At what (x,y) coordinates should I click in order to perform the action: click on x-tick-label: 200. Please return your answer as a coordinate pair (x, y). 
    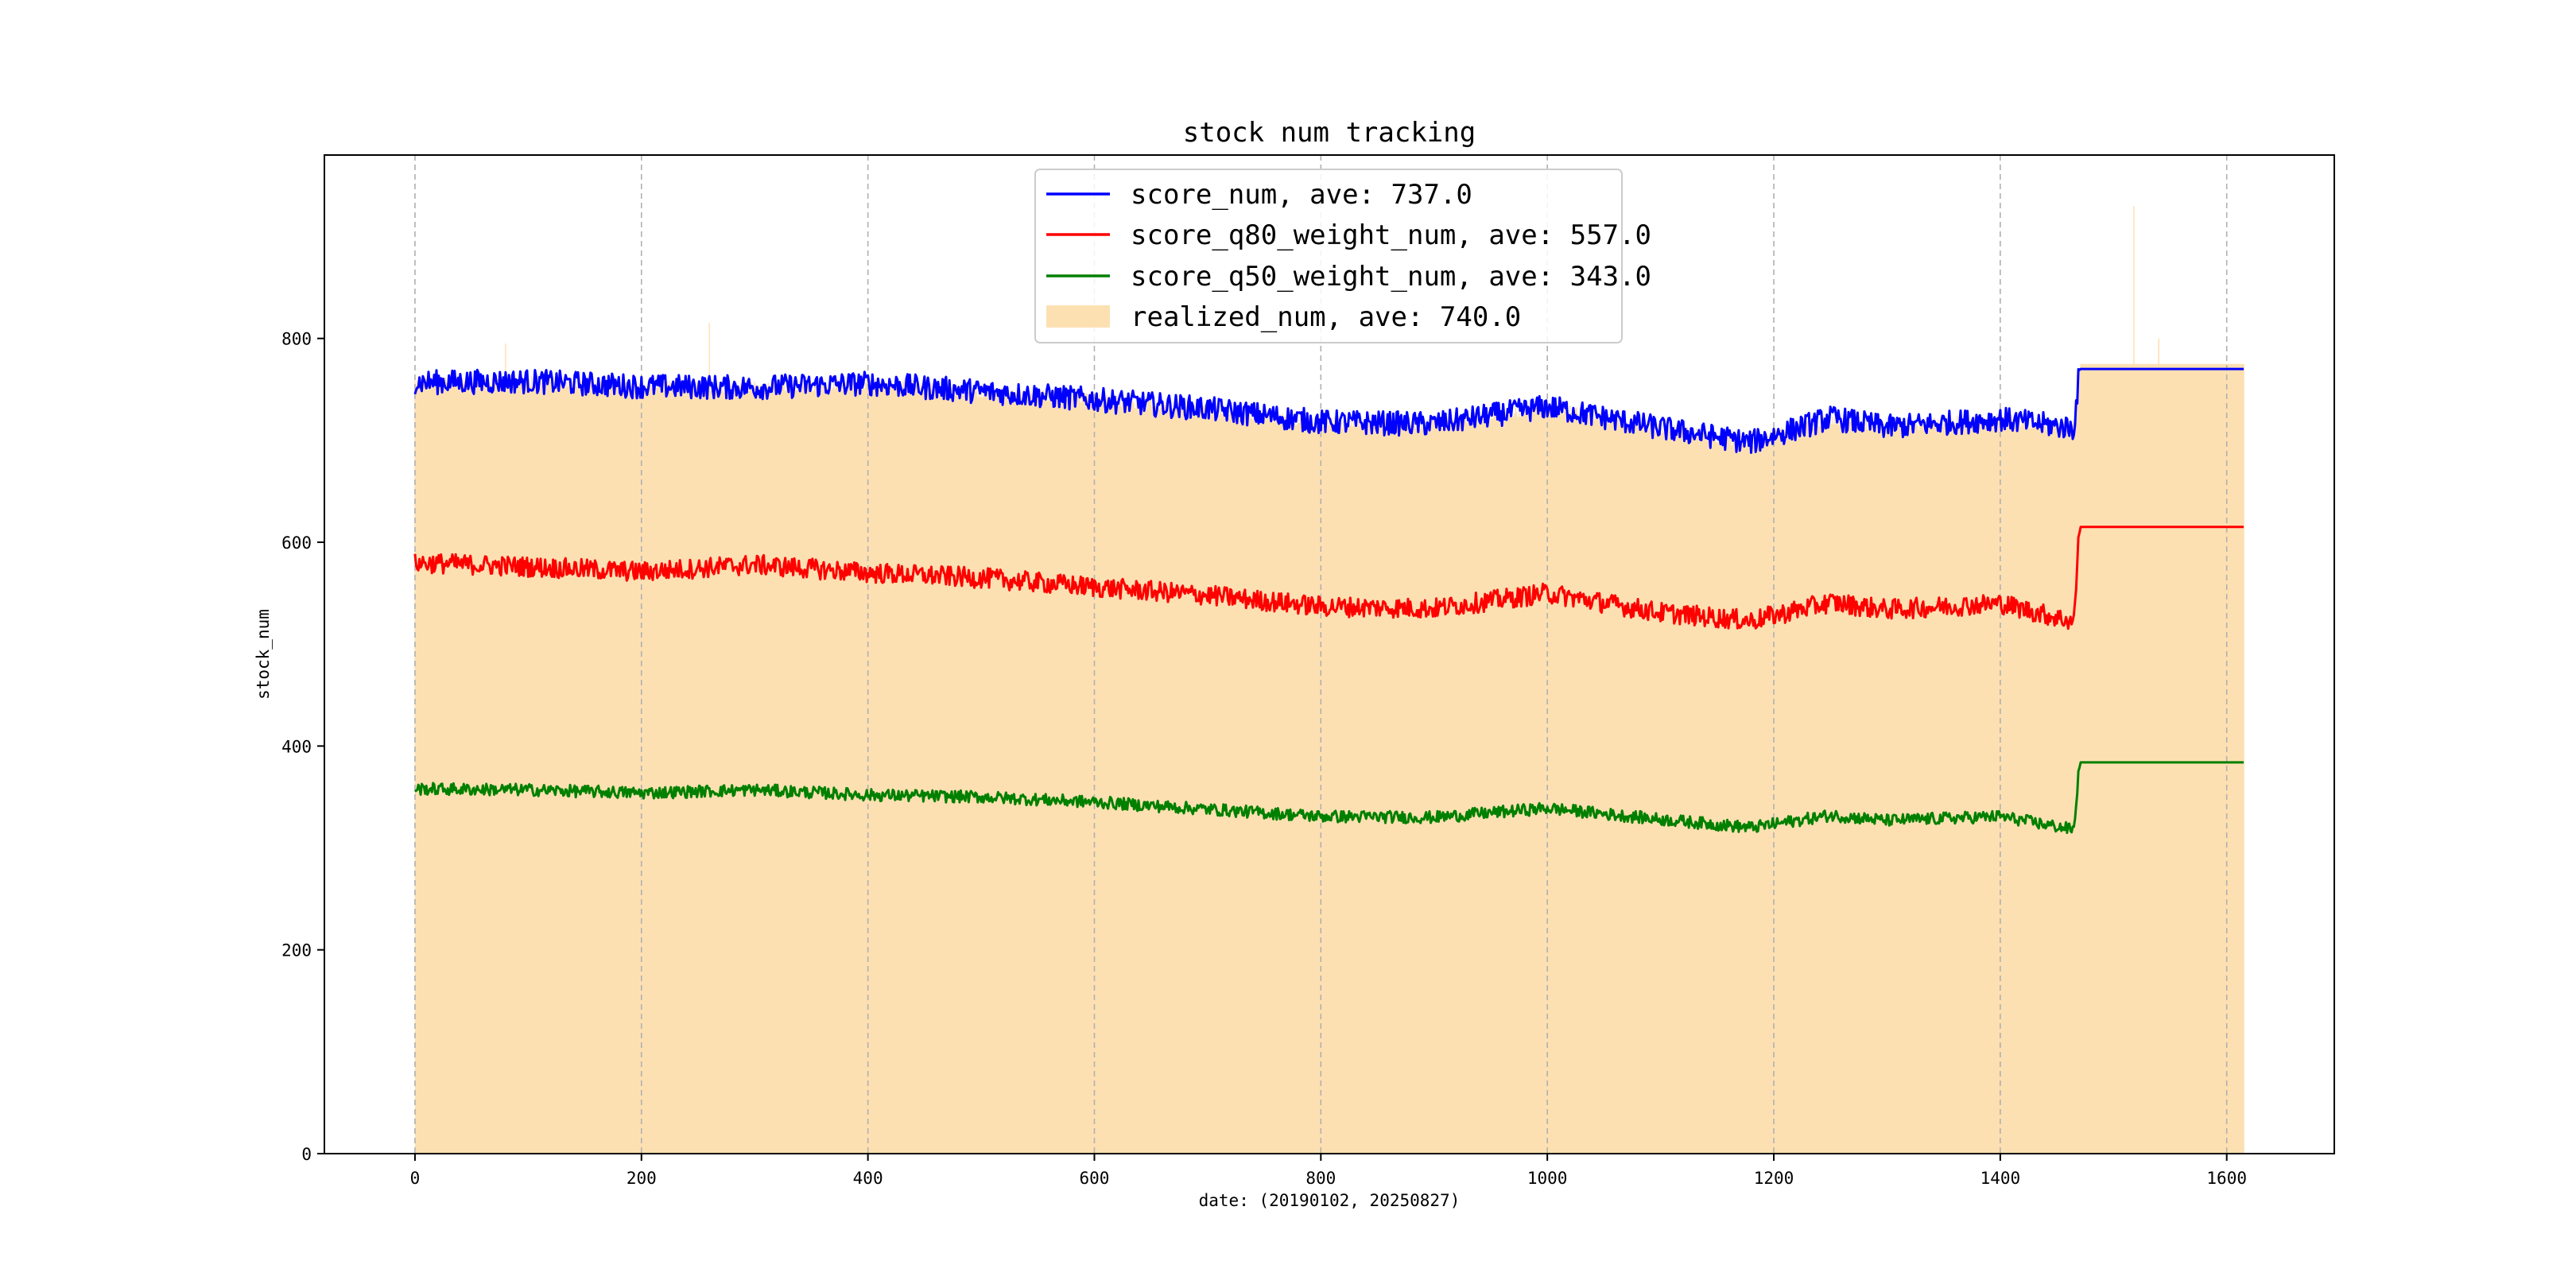
    Looking at the image, I should click on (642, 1178).